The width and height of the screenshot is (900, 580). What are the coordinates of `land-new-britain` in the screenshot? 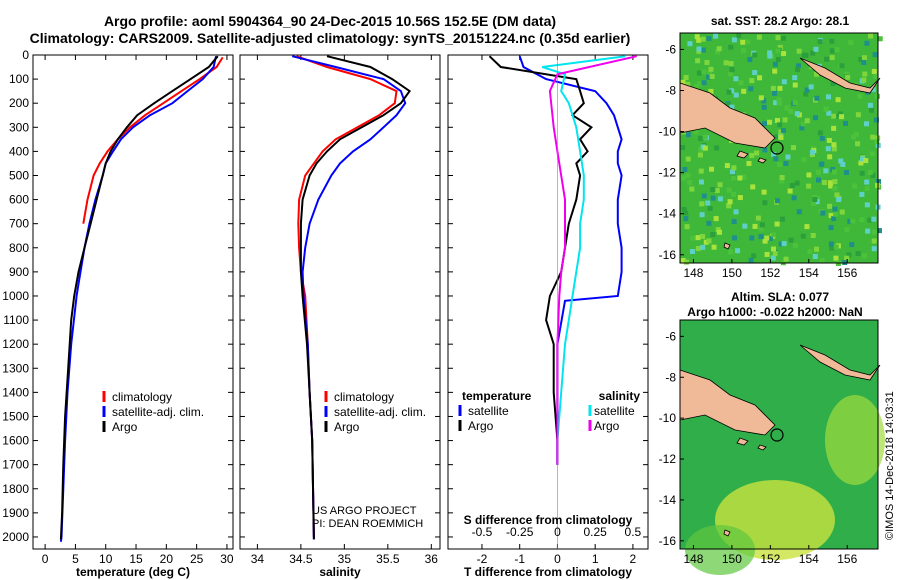 It's located at (840, 75).